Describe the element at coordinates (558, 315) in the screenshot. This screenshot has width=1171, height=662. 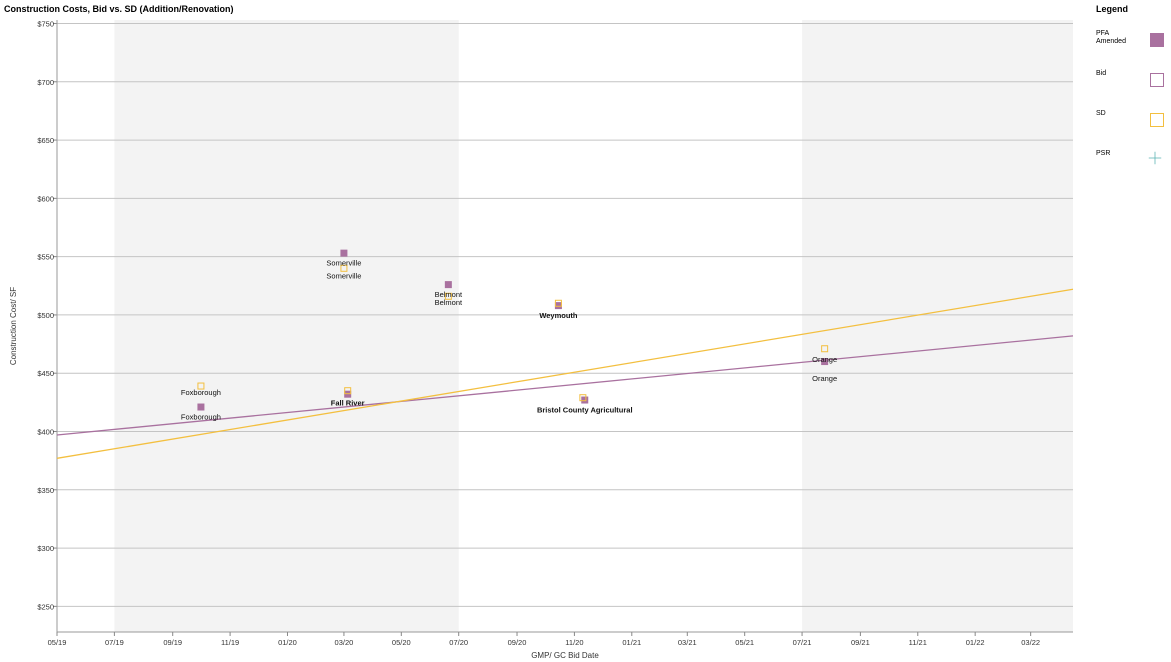
I see `point-label: Weymouth` at that location.